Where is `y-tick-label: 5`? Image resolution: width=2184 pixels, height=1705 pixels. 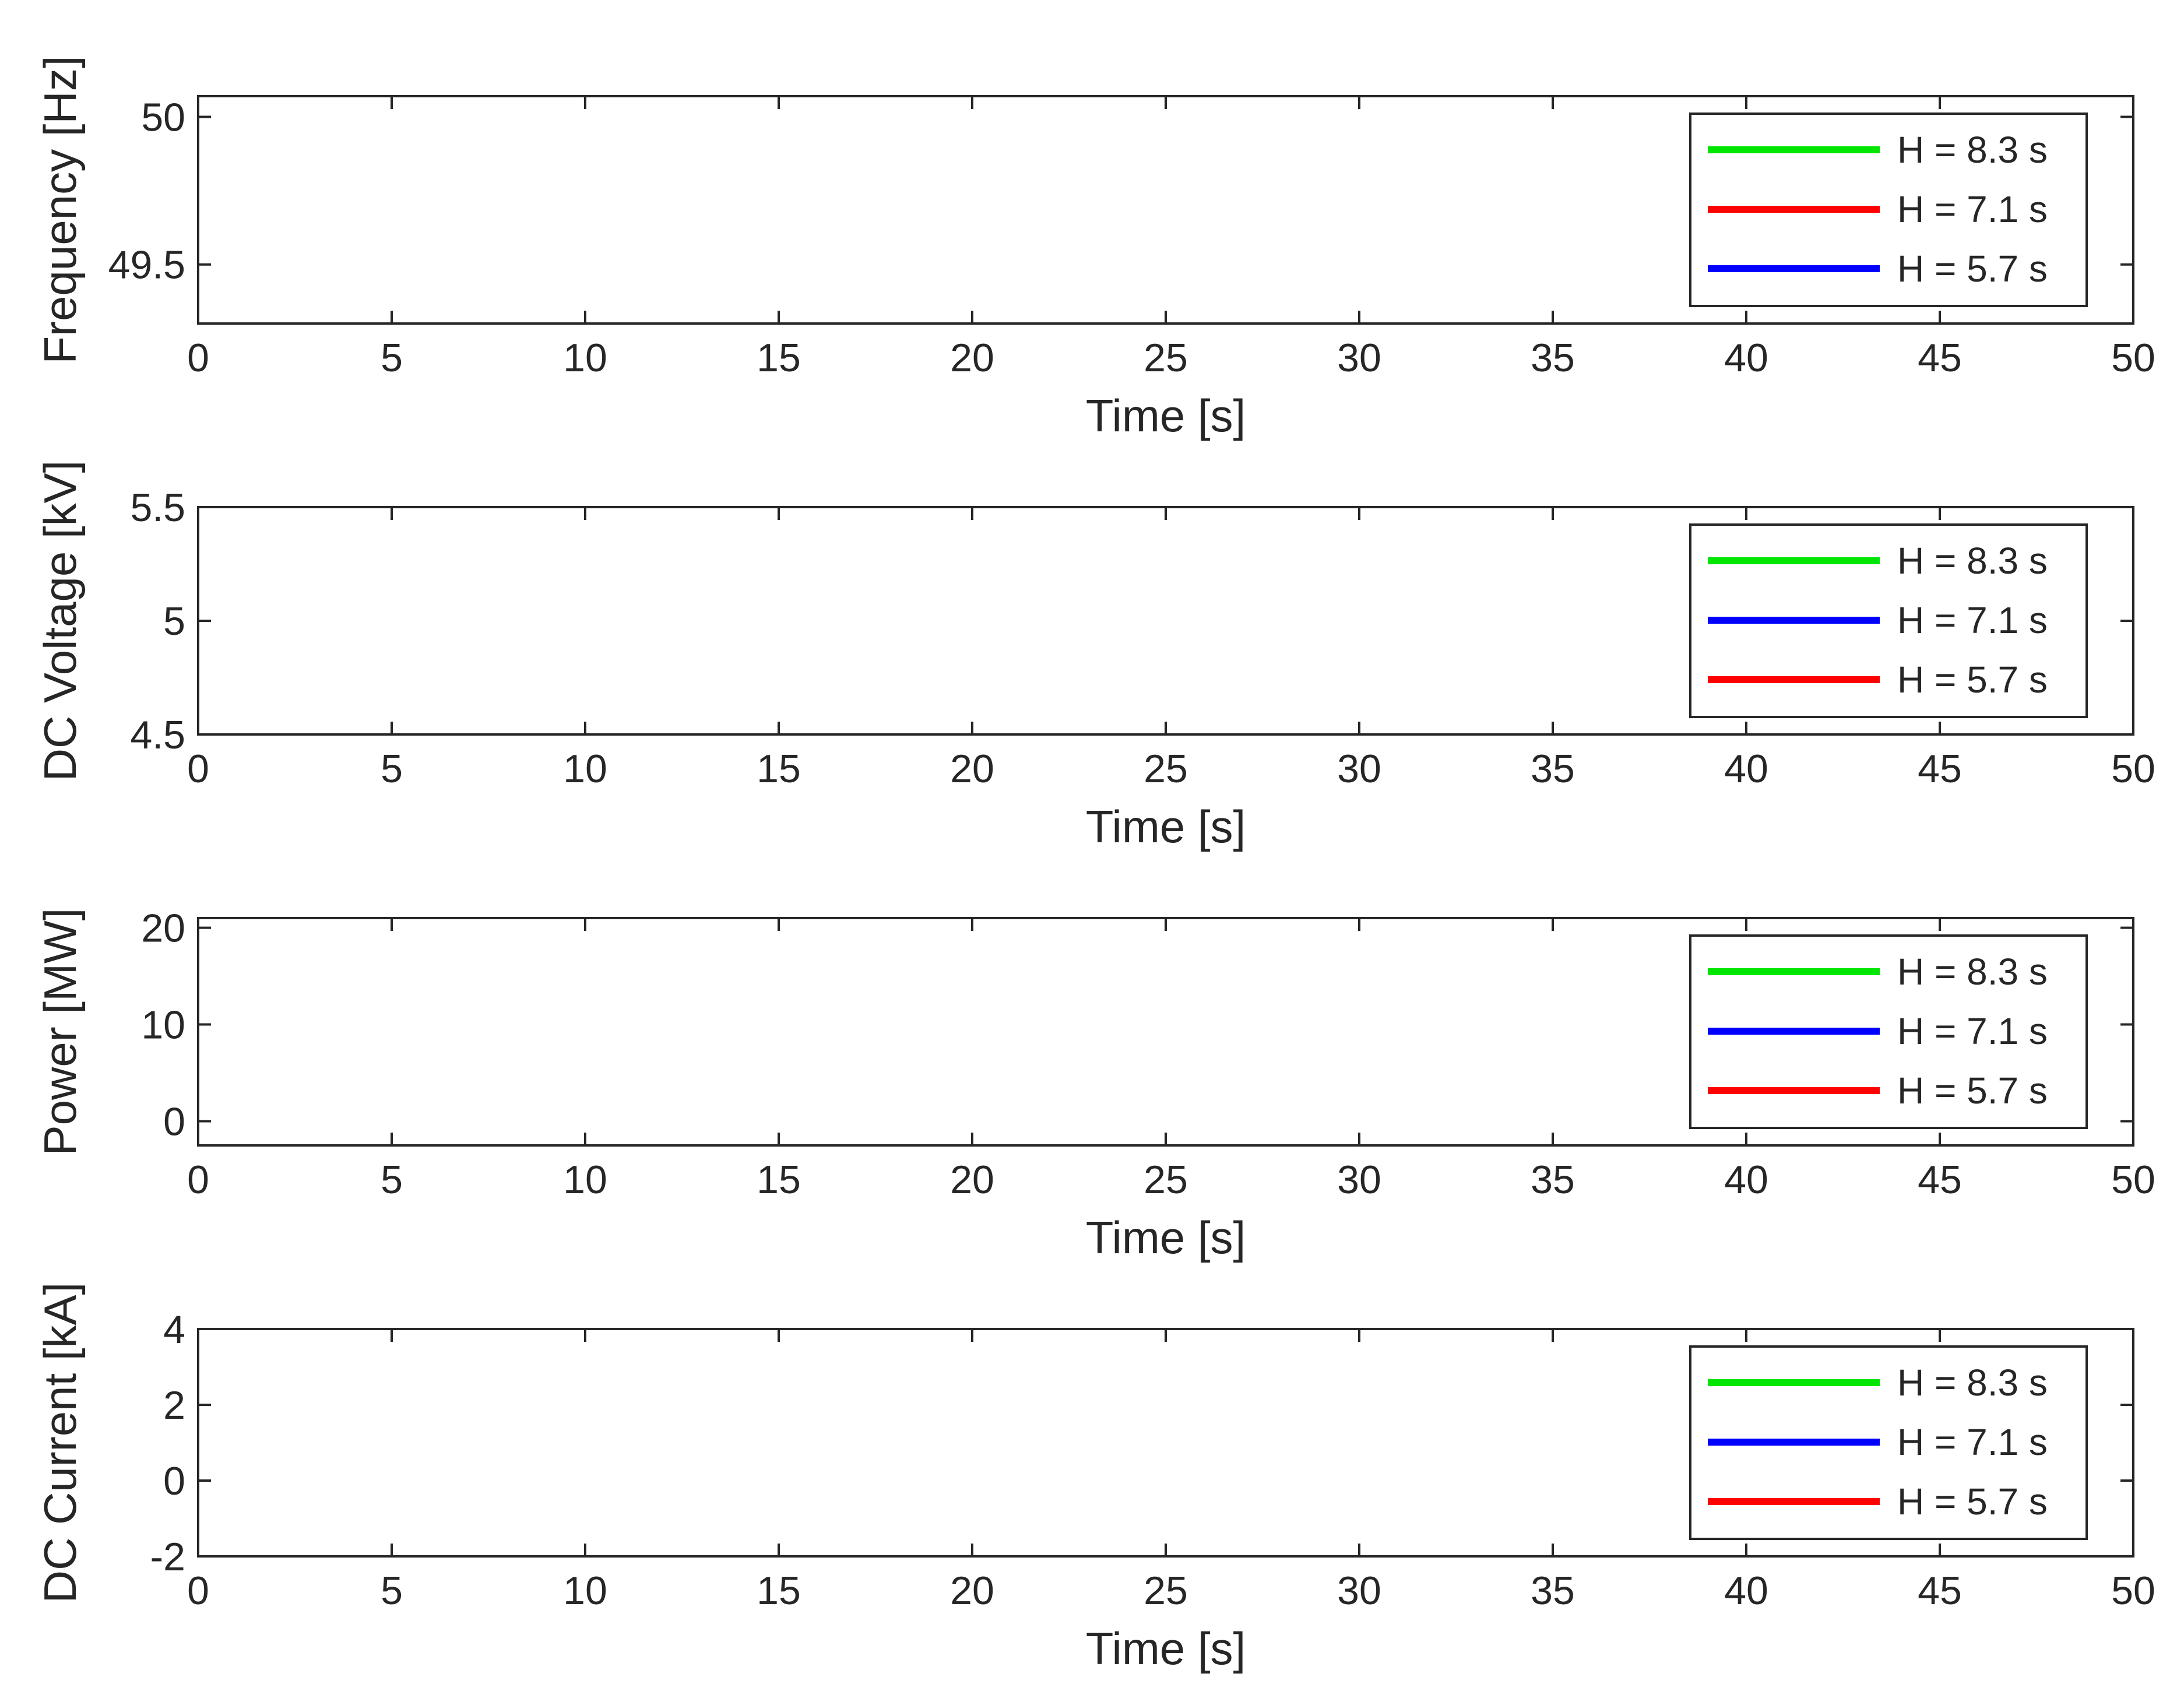 y-tick-label: 5 is located at coordinates (174, 622).